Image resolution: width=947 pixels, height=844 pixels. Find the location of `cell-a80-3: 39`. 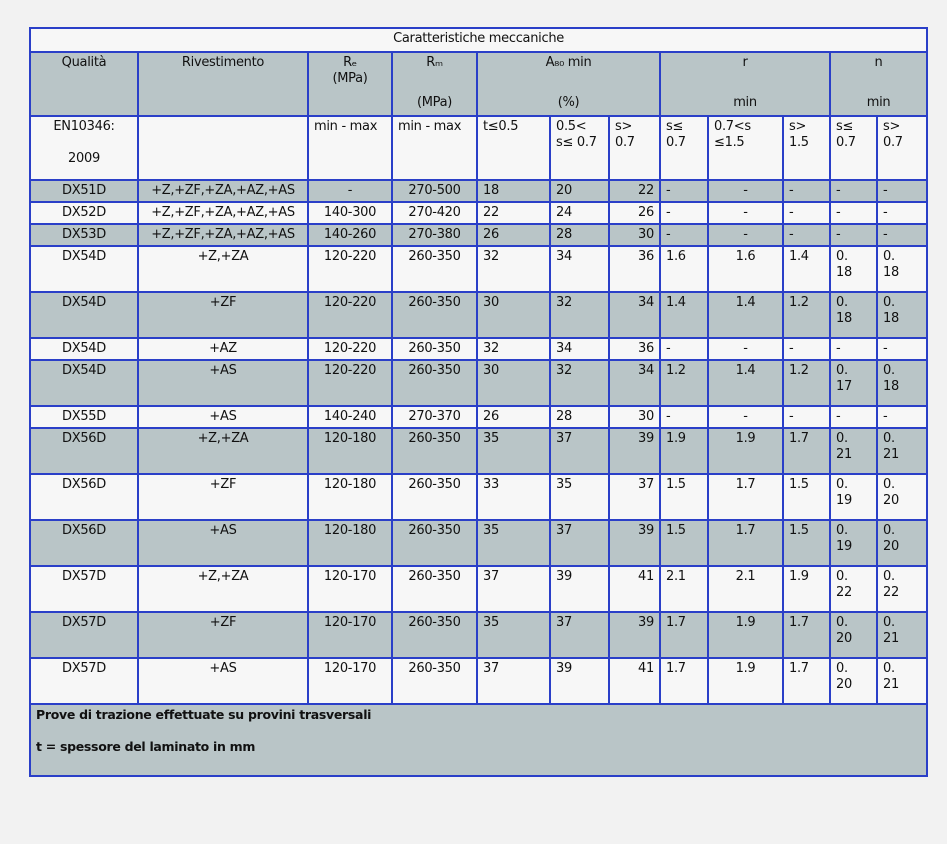

cell-a80-3: 39 is located at coordinates (634, 635).